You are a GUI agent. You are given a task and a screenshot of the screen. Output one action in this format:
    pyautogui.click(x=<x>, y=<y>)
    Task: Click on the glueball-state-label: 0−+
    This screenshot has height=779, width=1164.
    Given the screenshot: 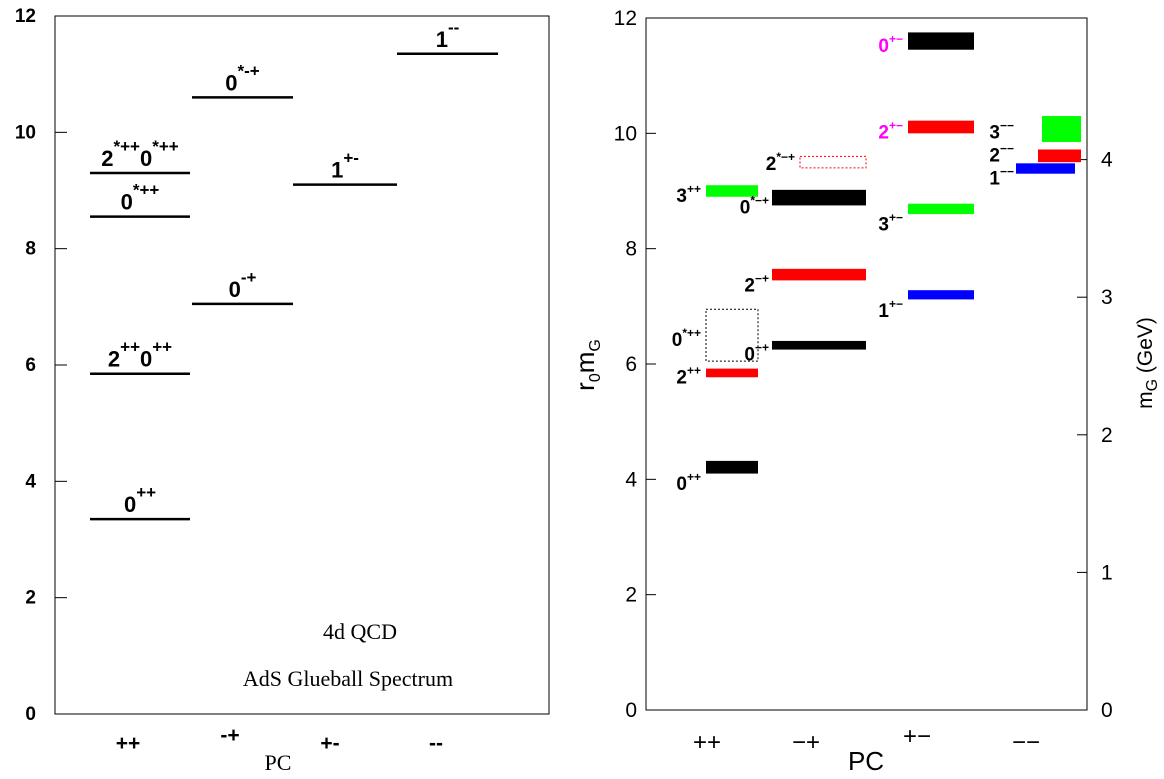 What is the action you would take?
    pyautogui.click(x=756, y=352)
    